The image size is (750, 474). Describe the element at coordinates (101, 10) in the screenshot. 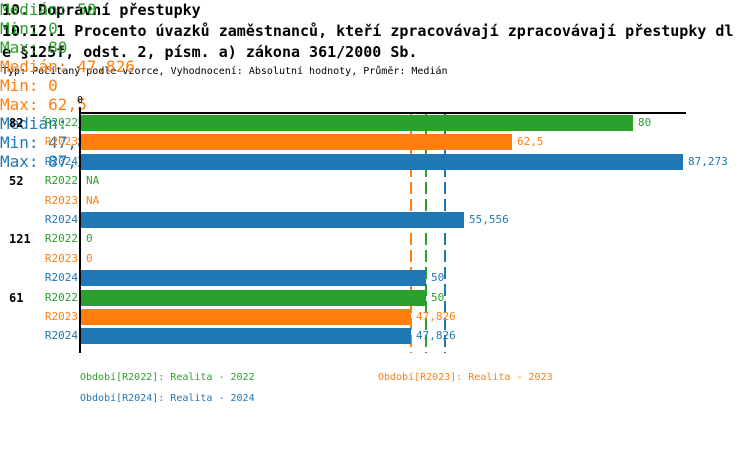

I see `chart-title: 10. Dopravní přestupky` at that location.